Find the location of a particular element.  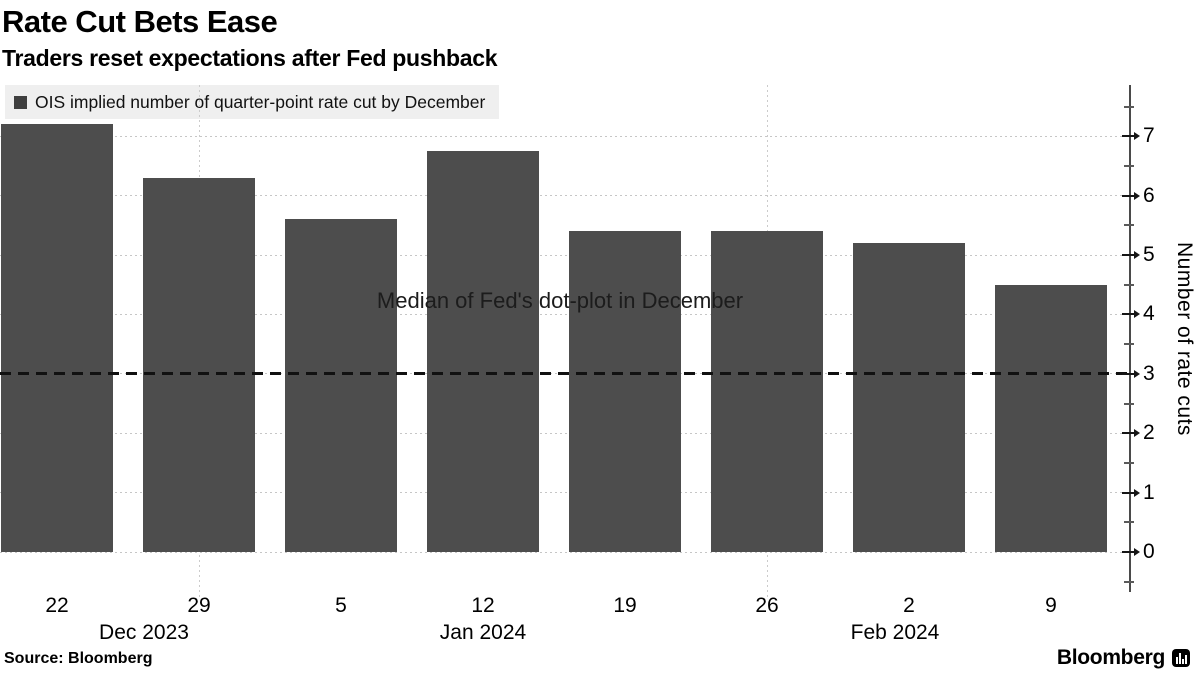

y-axis-title: Number of rate cuts is located at coordinates (1184, 338).